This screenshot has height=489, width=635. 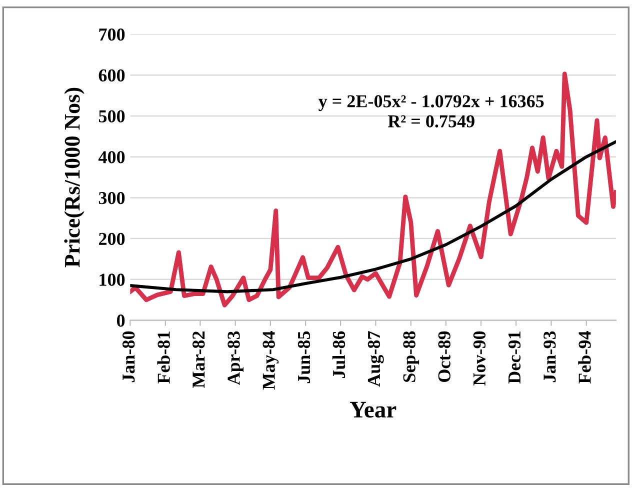 What do you see at coordinates (236, 358) in the screenshot?
I see `x-tick-label: Apr-83` at bounding box center [236, 358].